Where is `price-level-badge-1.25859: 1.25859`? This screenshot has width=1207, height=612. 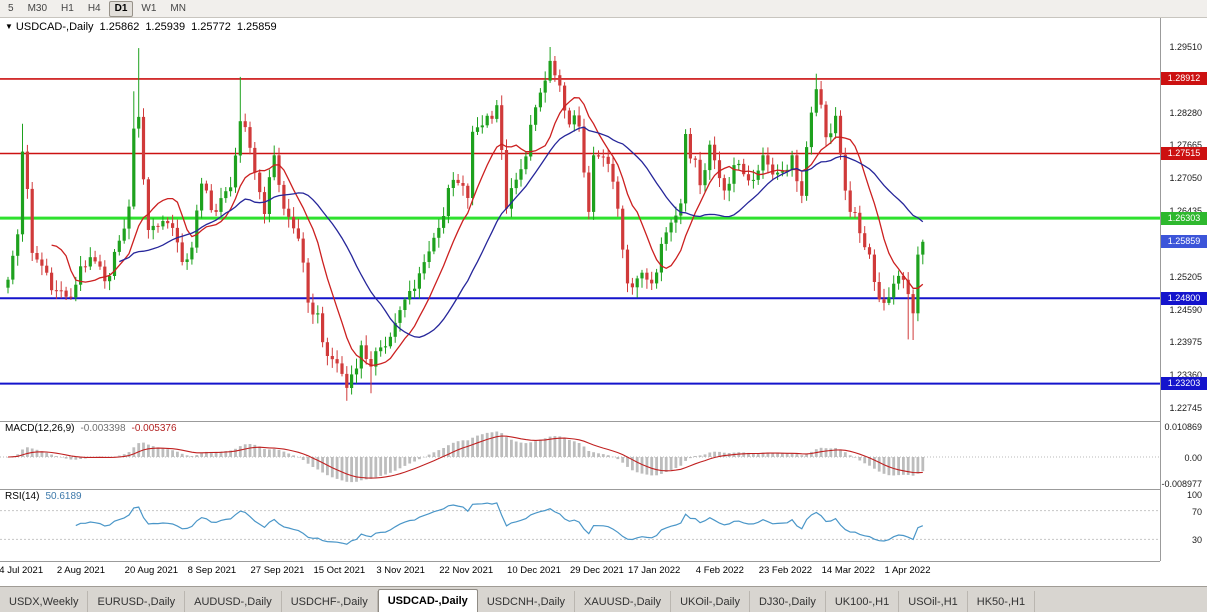 price-level-badge-1.25859: 1.25859 is located at coordinates (1184, 242).